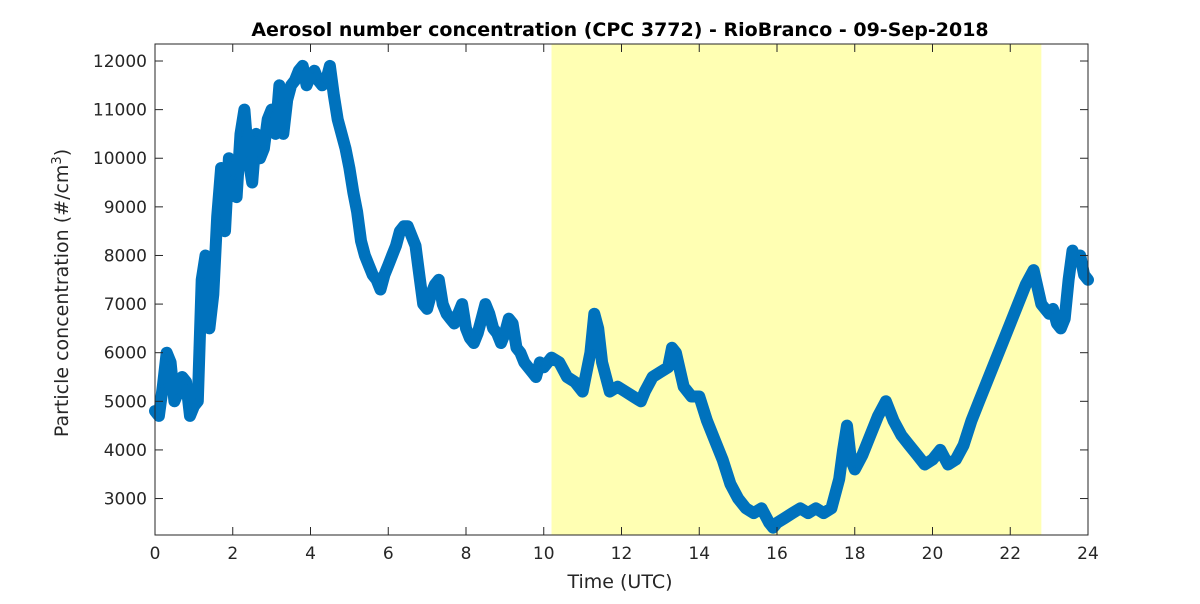  I want to click on y-tick-label: 9000, so click(125, 208).